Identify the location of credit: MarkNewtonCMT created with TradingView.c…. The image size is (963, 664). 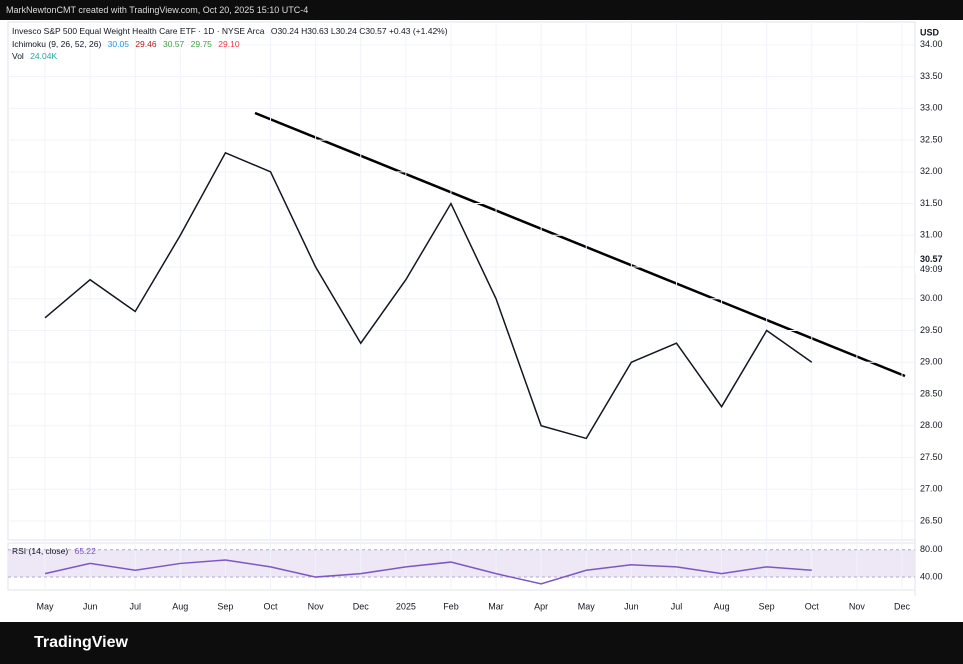
(157, 10).